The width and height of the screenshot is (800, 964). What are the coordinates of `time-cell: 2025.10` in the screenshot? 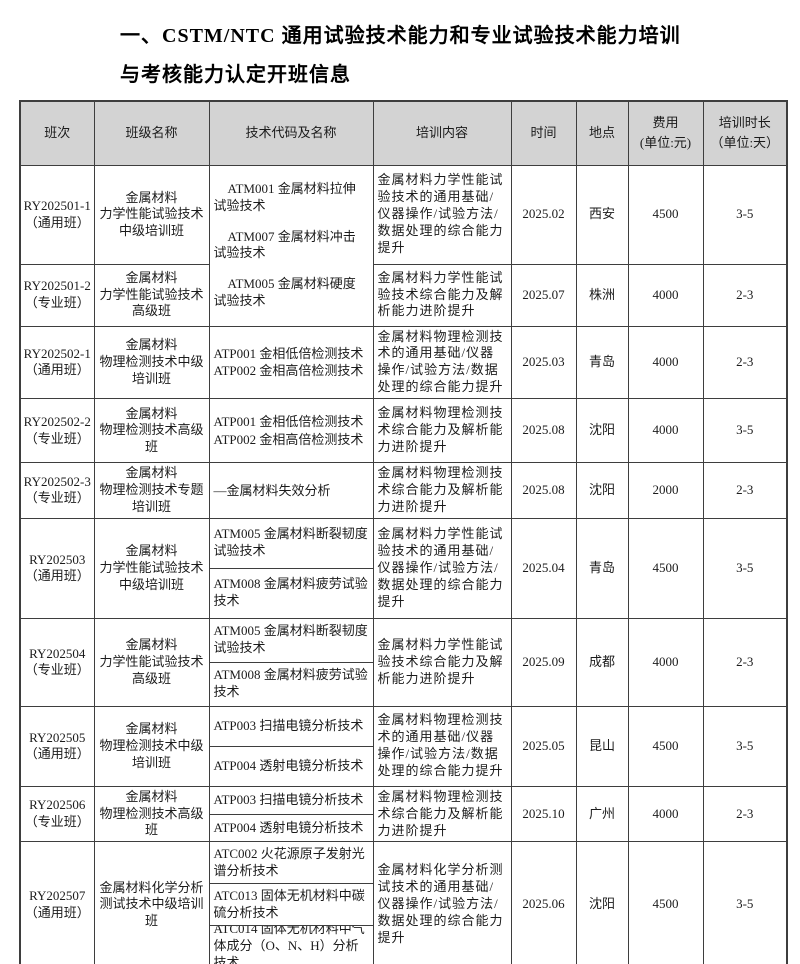 It's located at (543, 814).